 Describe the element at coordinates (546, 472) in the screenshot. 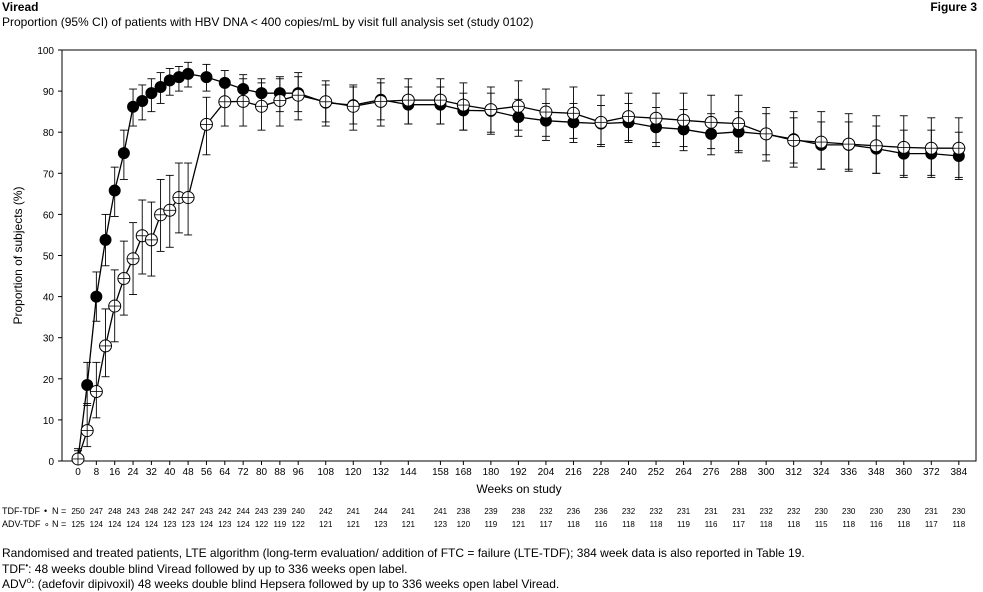

I see `x-tick-label: 204` at that location.